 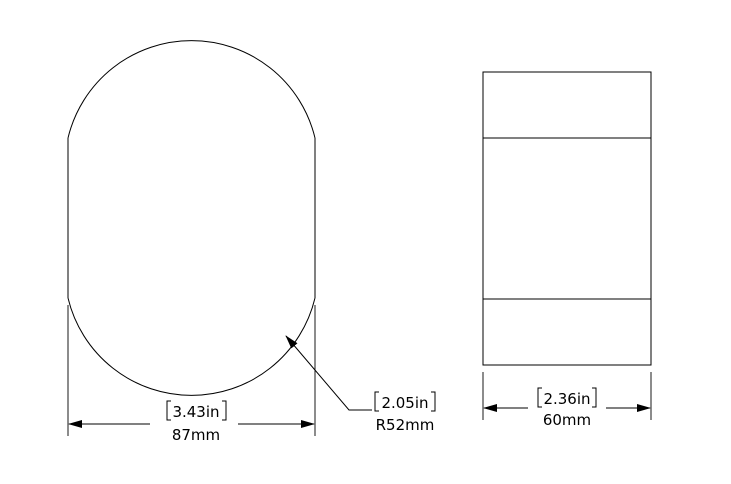 I want to click on front-view-top-arc, so click(x=191, y=89).